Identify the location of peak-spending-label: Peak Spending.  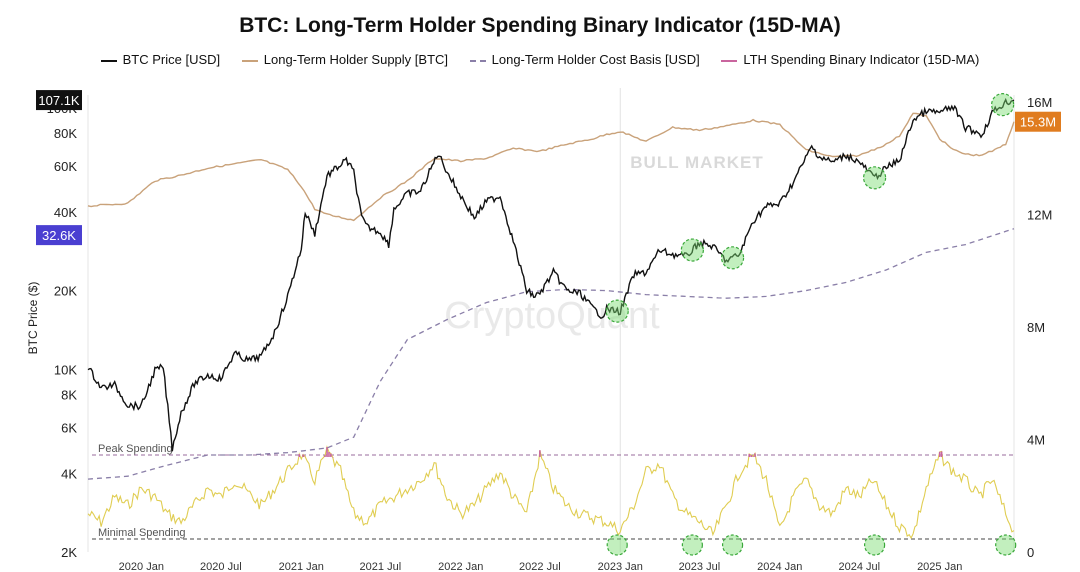
(135, 449).